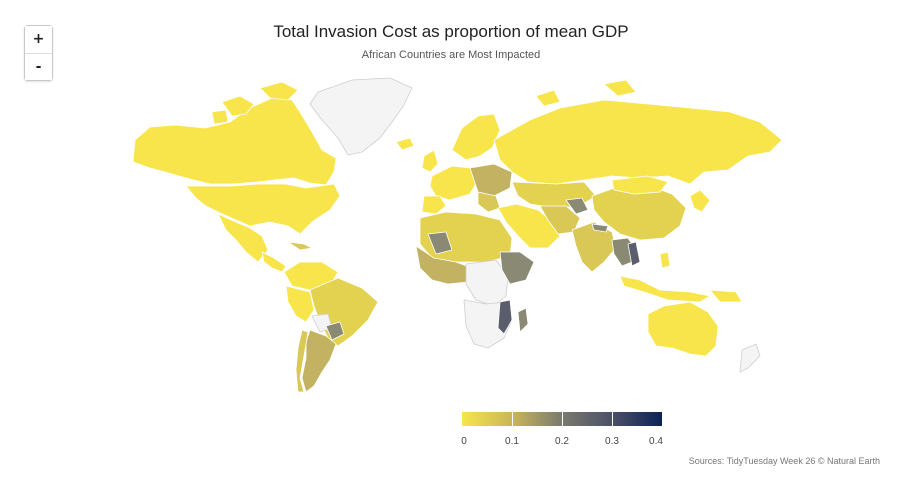 The image size is (902, 483). I want to click on region-argentina, so click(319, 361).